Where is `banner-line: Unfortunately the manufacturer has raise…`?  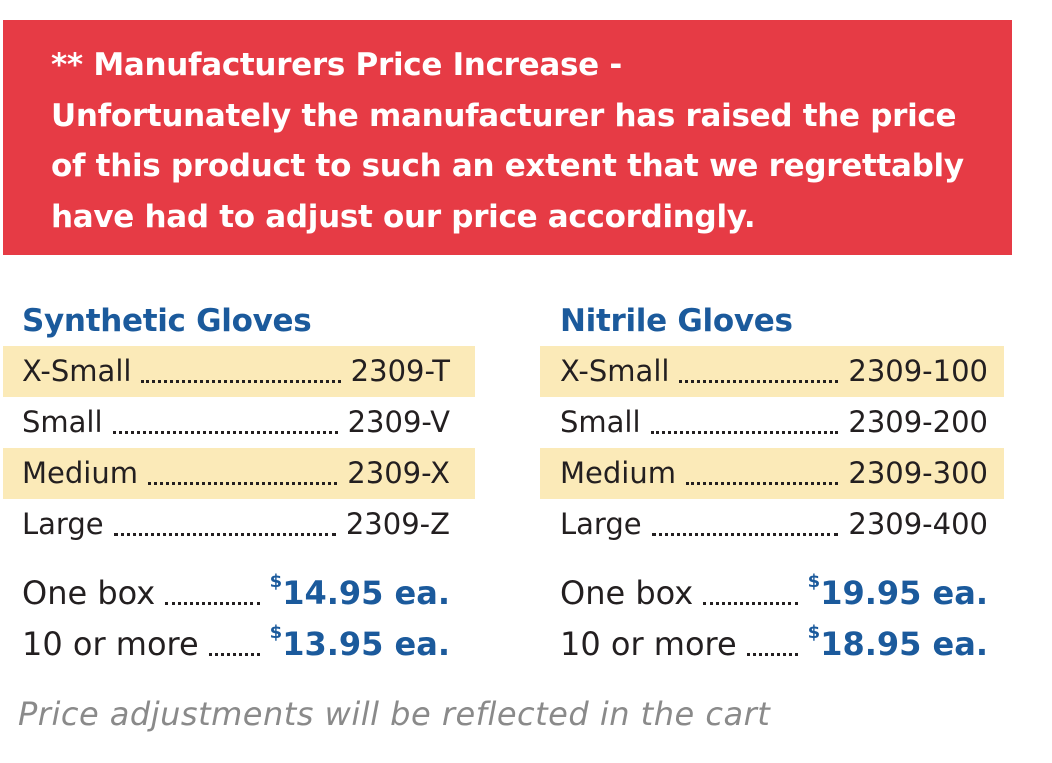 banner-line: Unfortunately the manufacturer has raise… is located at coordinates (504, 115).